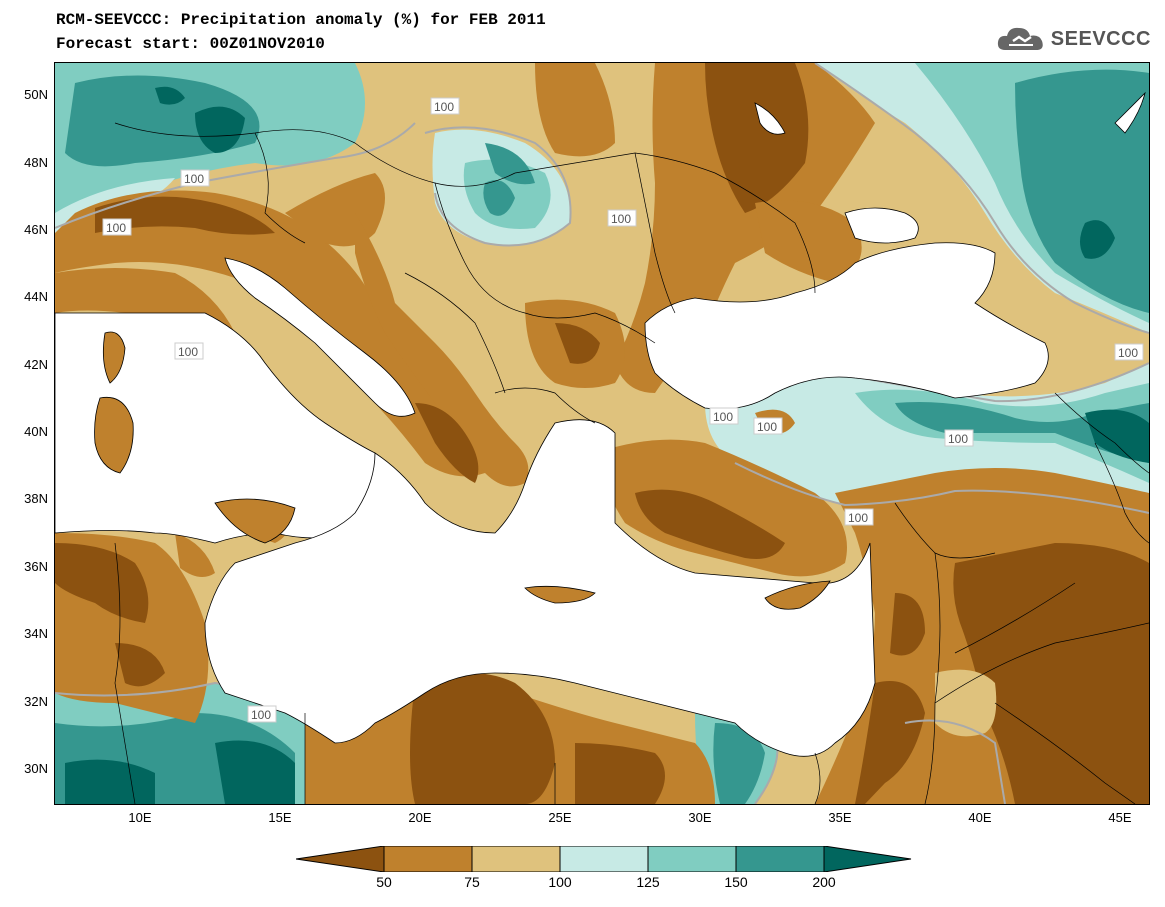 This screenshot has height=907, width=1165. What do you see at coordinates (36, 633) in the screenshot?
I see `lat-tick-label: 34N` at bounding box center [36, 633].